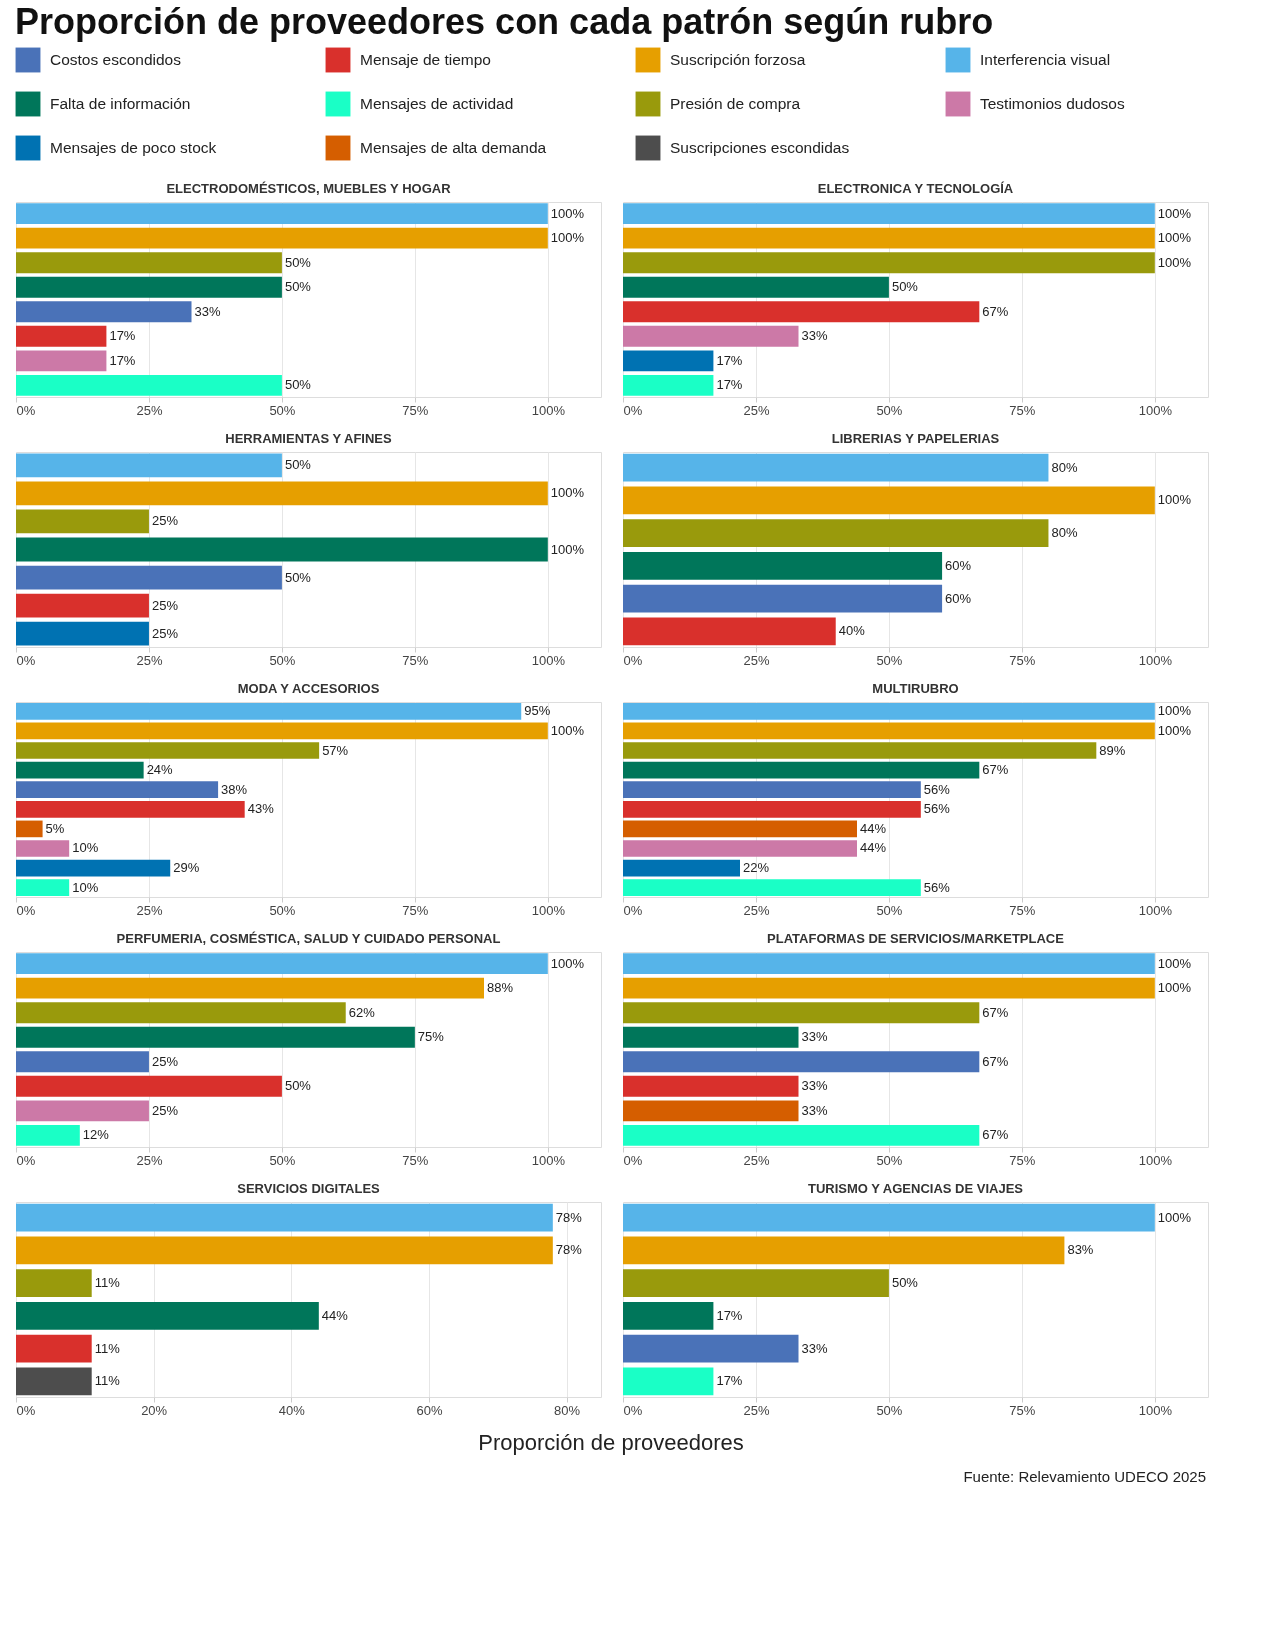 The height and width of the screenshot is (1625, 1278). Describe the element at coordinates (537, 711) in the screenshot. I see `data-label: 95%` at that location.